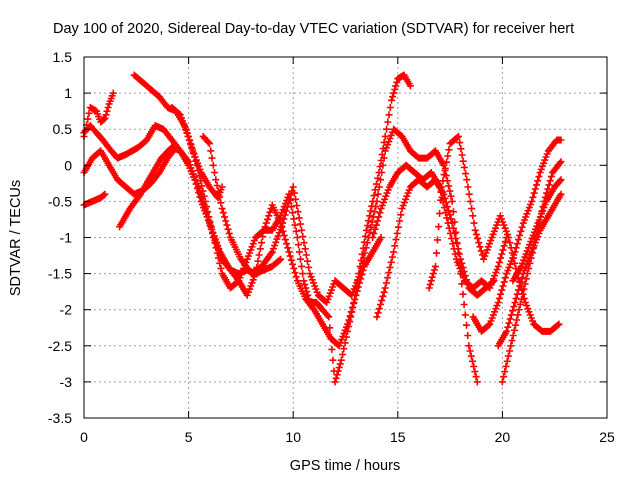 The height and width of the screenshot is (480, 640). What do you see at coordinates (503, 437) in the screenshot?
I see `x-tick-label: 20` at bounding box center [503, 437].